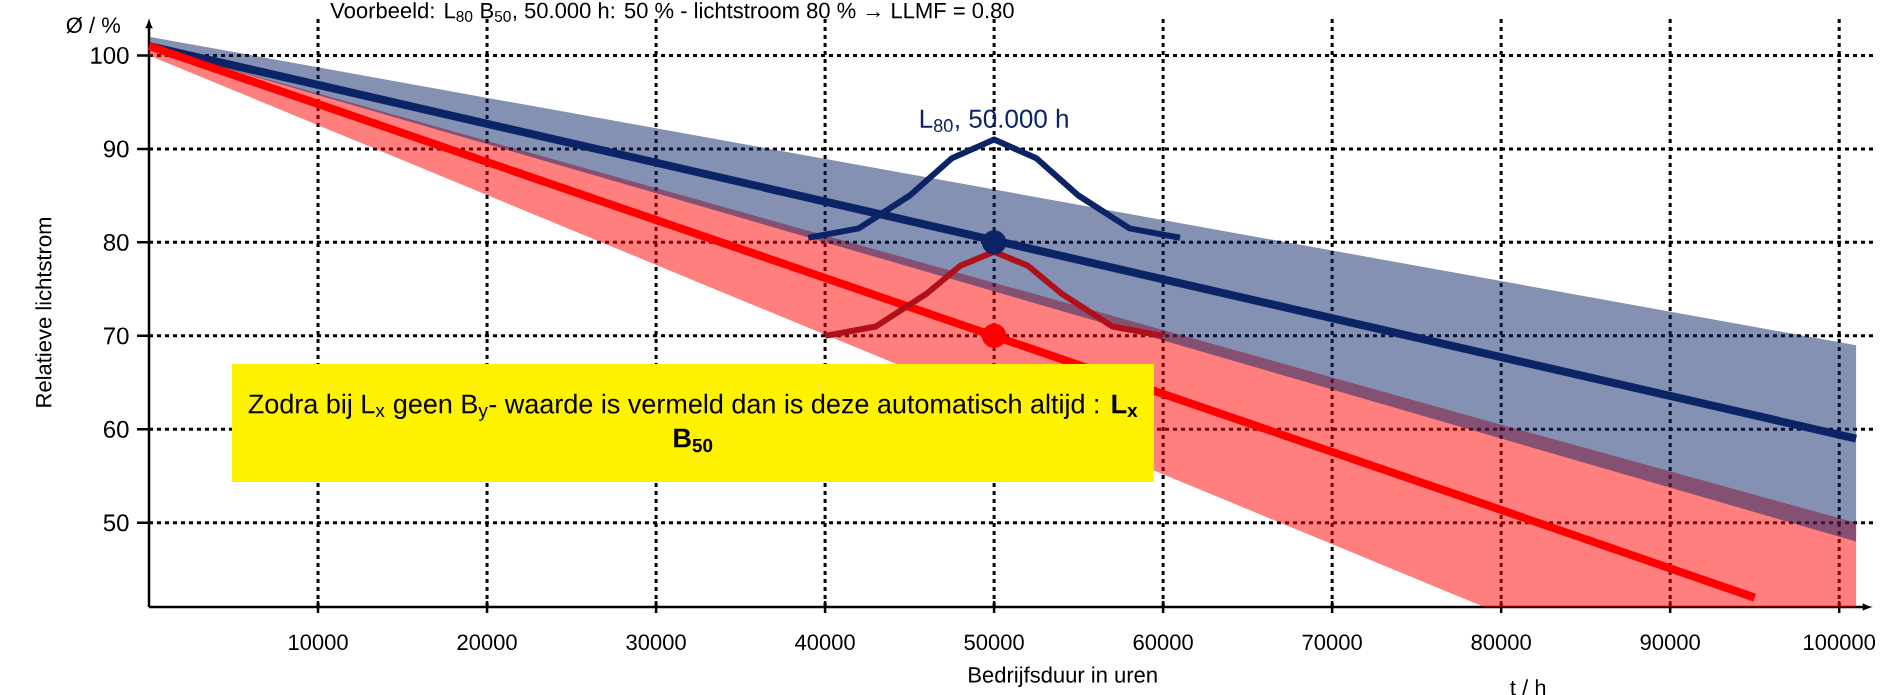 This screenshot has height=695, width=1881. I want to click on y-axis-title: Relatieve lichtstrom, so click(43, 312).